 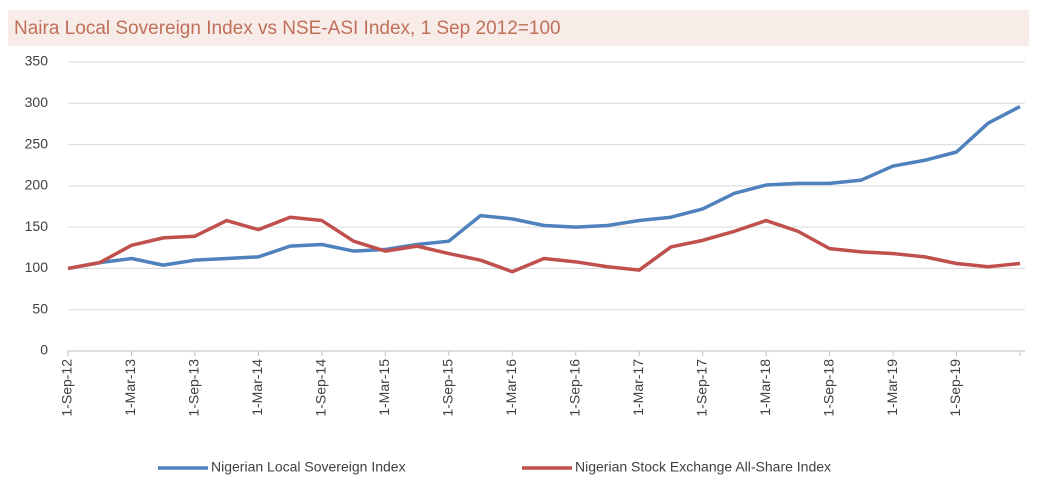 What do you see at coordinates (955, 388) in the screenshot?
I see `x-tick-label: 1-Sep-19` at bounding box center [955, 388].